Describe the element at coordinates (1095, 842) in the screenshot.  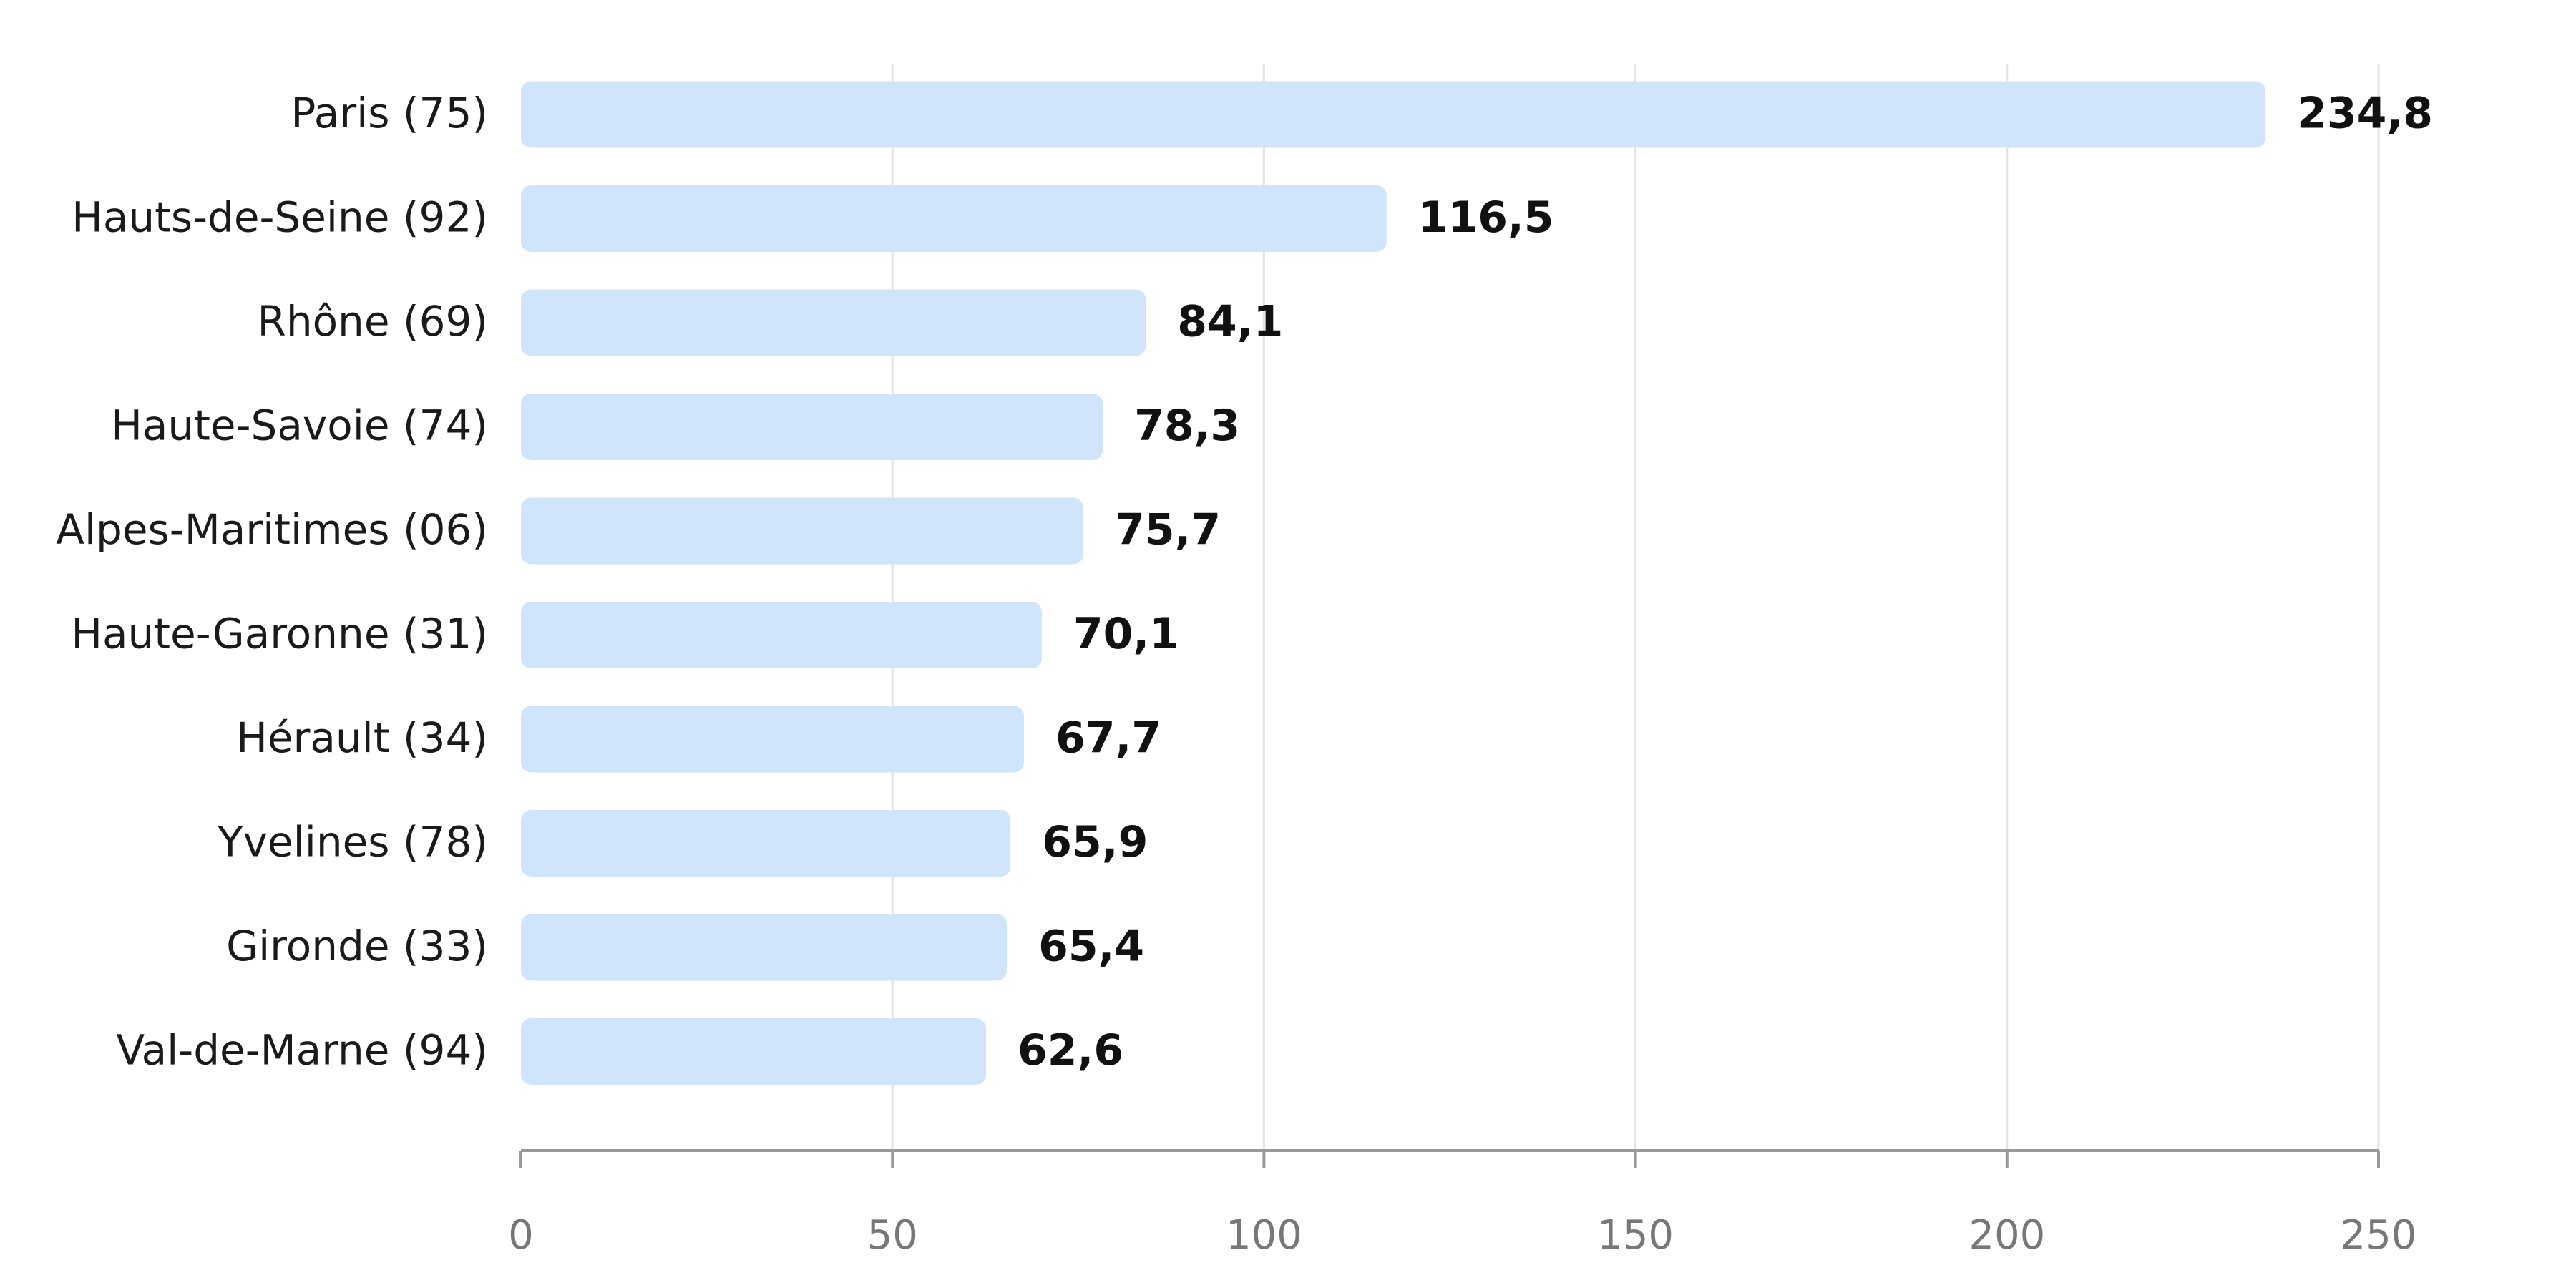
I see `value-label: 65,9` at that location.